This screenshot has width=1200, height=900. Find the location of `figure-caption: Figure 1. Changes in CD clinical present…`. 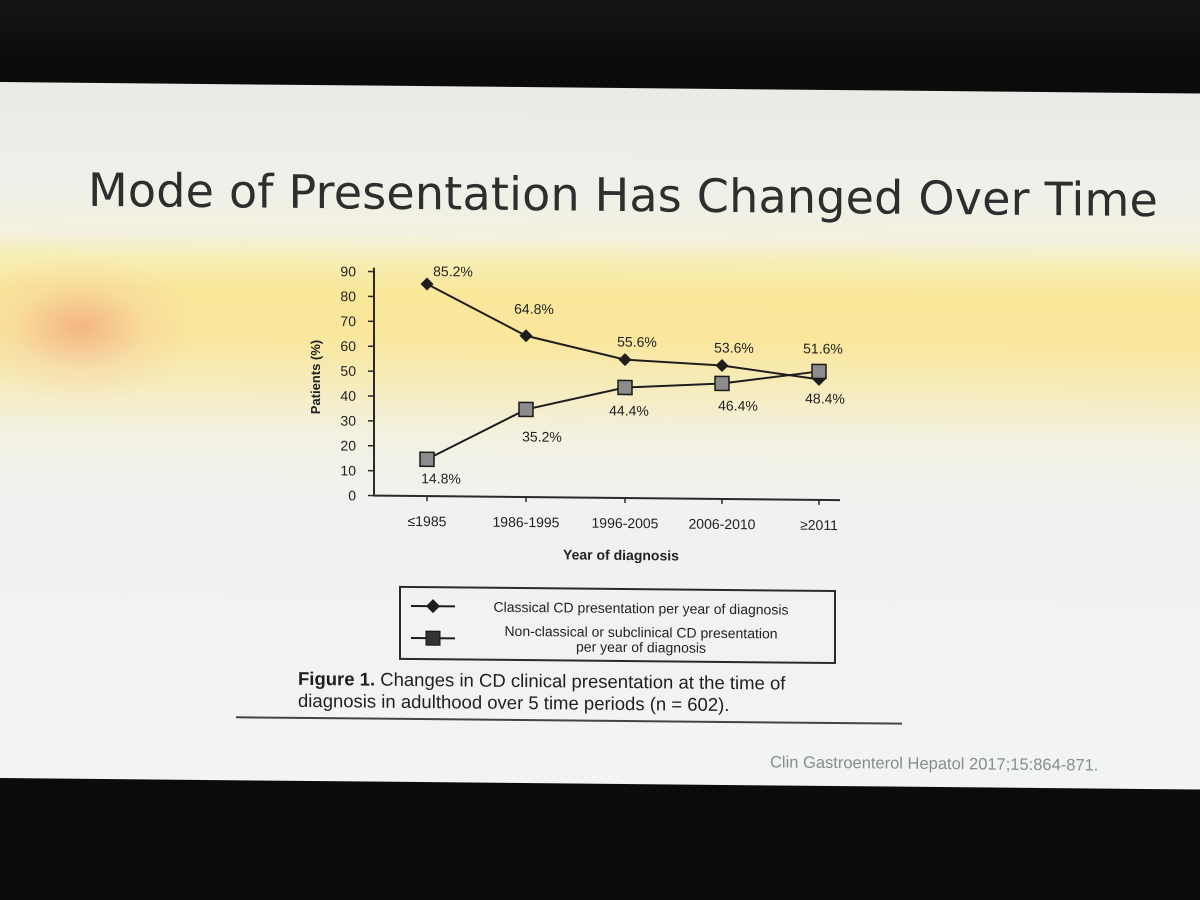

figure-caption: Figure 1. Changes in CD clinical present… is located at coordinates (598, 693).